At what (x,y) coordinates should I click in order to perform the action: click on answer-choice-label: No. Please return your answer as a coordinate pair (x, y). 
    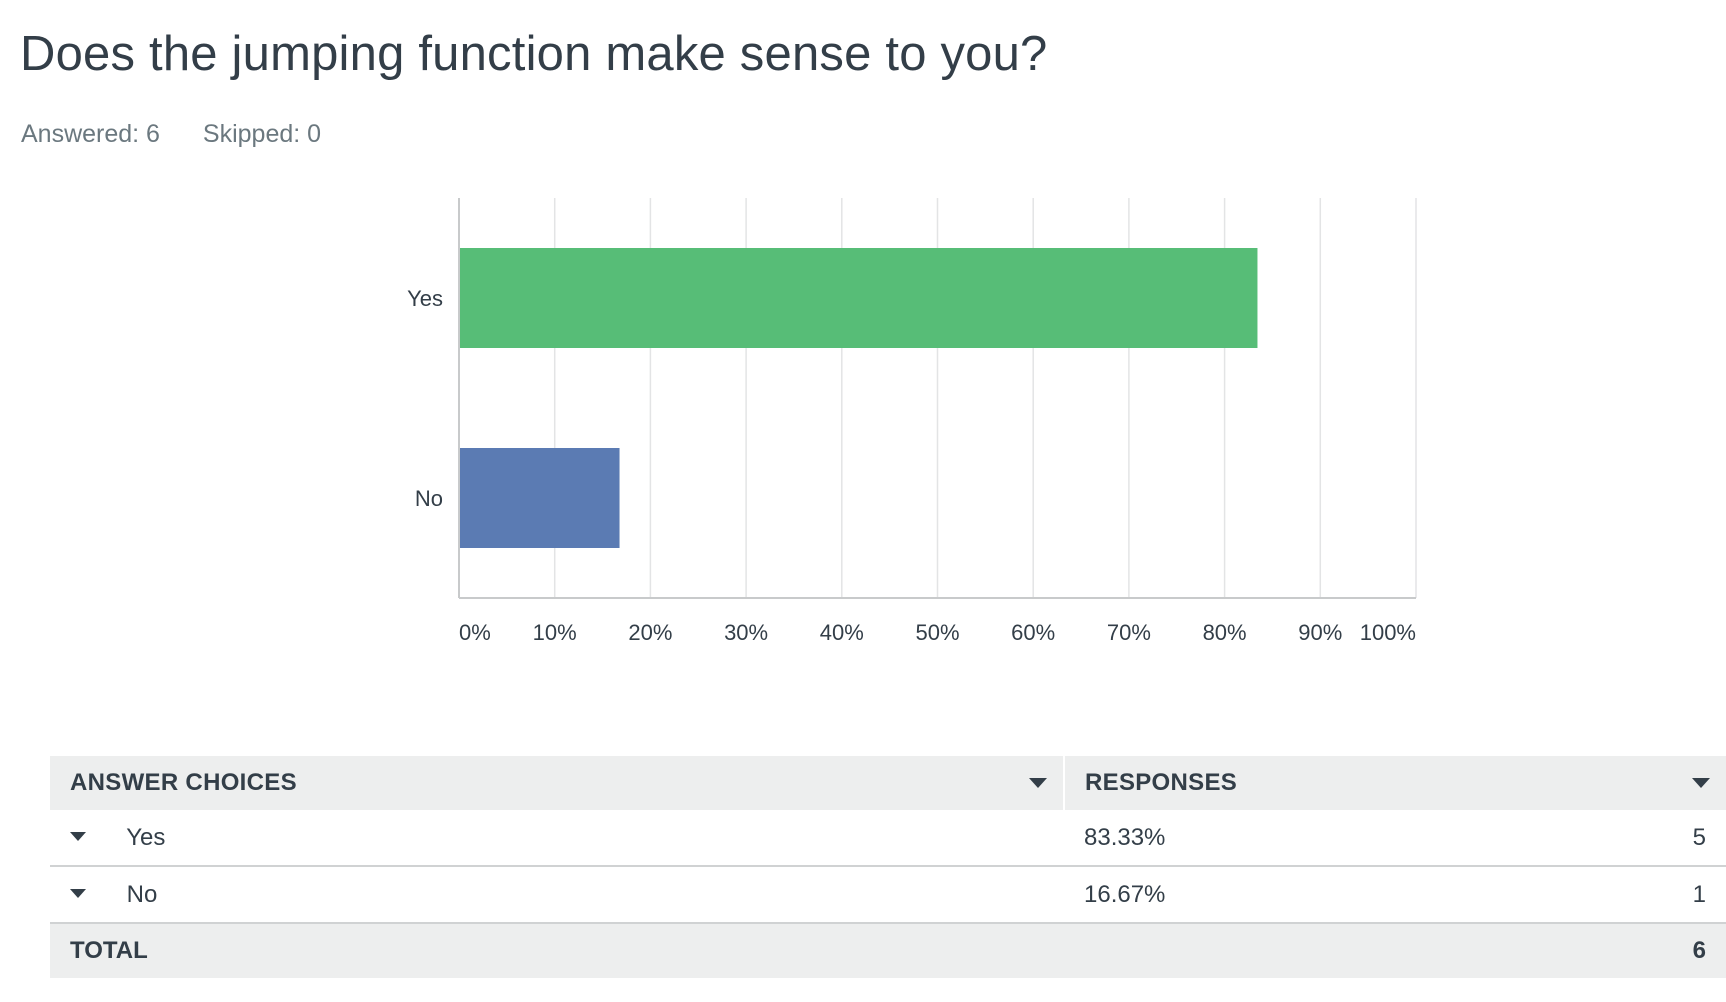
    Looking at the image, I should click on (142, 894).